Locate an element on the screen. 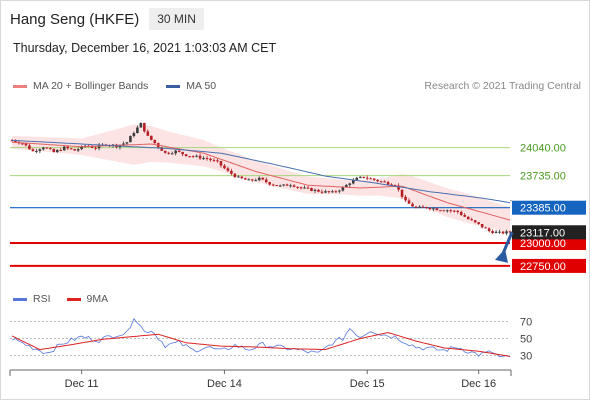 Image resolution: width=590 pixels, height=400 pixels. legend-item-ma50: MA 50 is located at coordinates (191, 86).